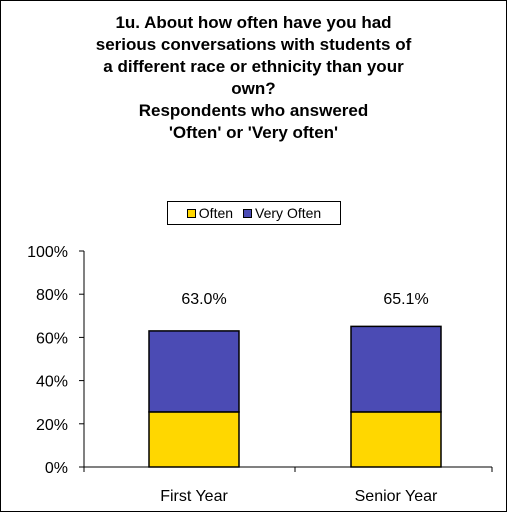  Describe the element at coordinates (288, 213) in the screenshot. I see `legend-label-very-often: Very Often` at that location.